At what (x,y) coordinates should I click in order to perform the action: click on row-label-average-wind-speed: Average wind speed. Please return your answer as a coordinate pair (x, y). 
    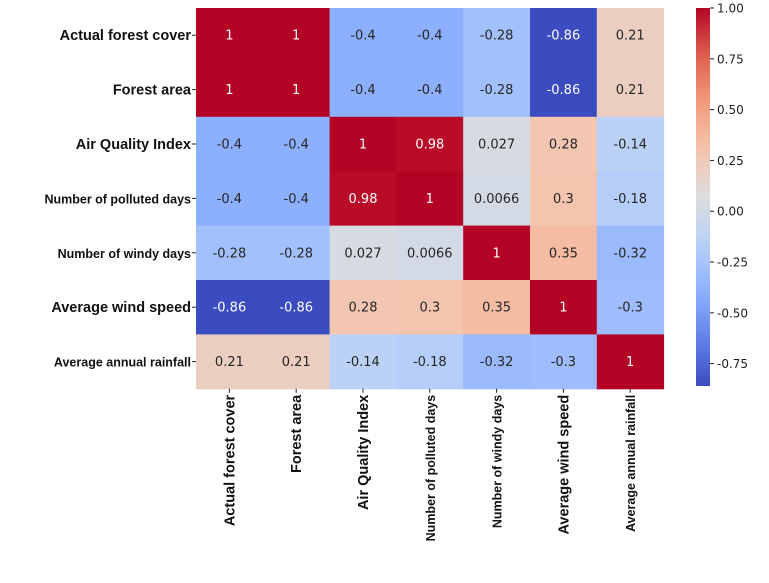
    Looking at the image, I should click on (121, 308).